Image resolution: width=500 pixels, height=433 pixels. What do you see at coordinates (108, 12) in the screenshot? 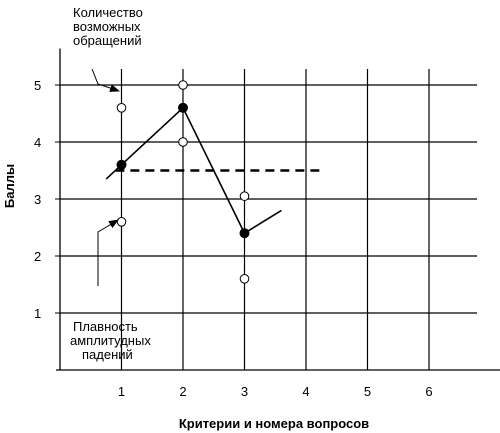
I see `annotation-top-line-1: Количество` at bounding box center [108, 12].